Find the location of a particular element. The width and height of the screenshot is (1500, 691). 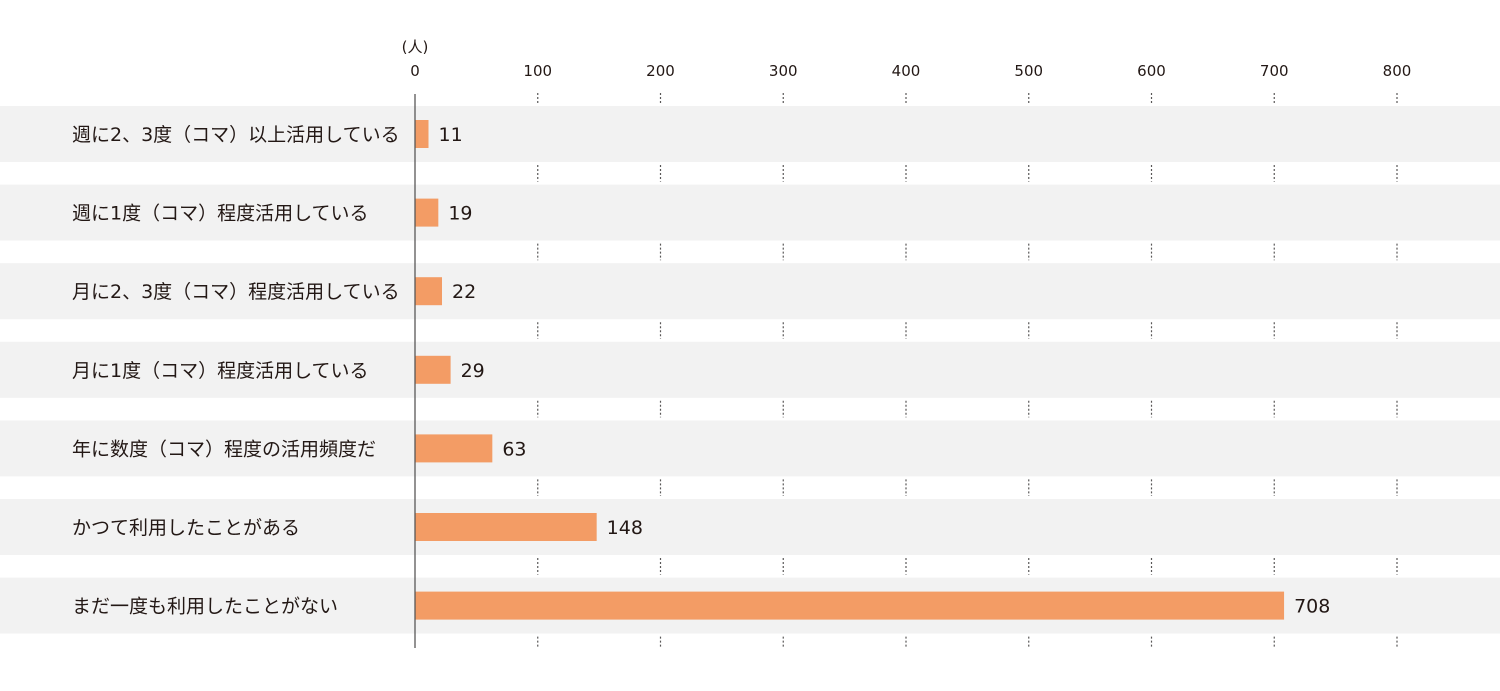

unit-label: (人) is located at coordinates (415, 47).